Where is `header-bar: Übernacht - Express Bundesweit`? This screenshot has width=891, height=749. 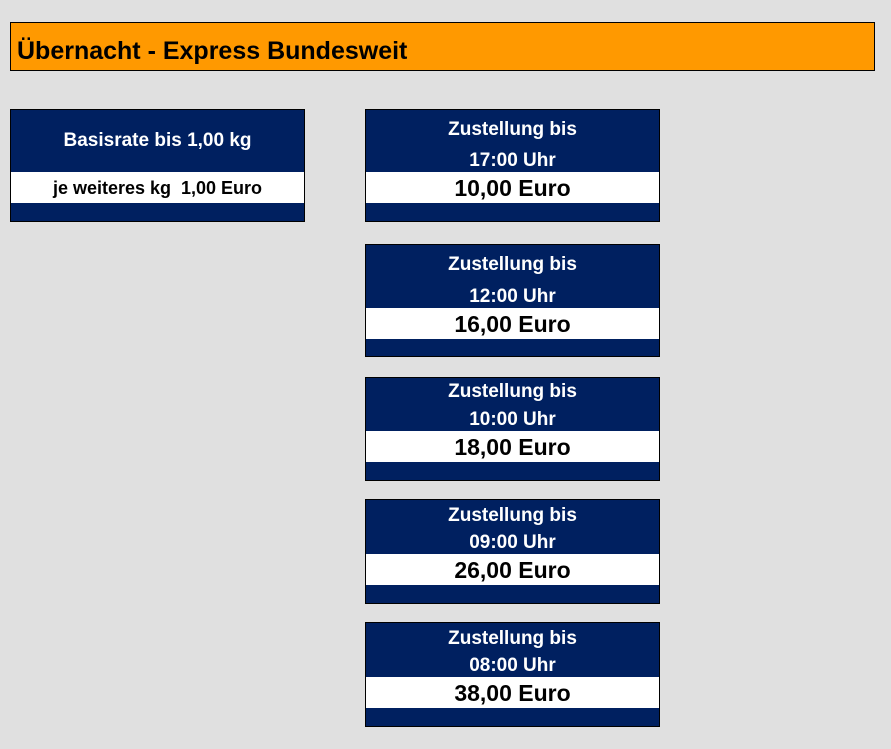 header-bar: Übernacht - Express Bundesweit is located at coordinates (442, 46).